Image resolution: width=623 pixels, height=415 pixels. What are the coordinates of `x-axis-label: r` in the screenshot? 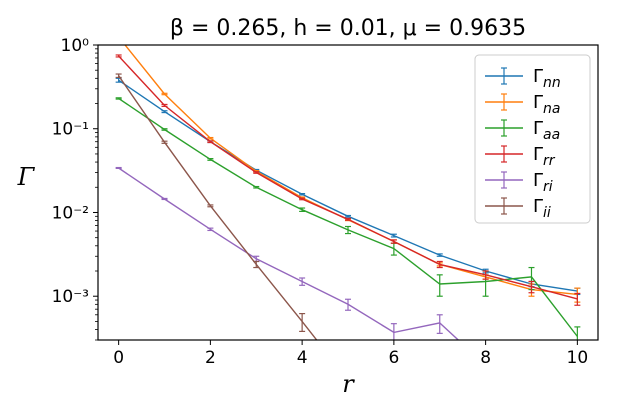 It's located at (348, 384).